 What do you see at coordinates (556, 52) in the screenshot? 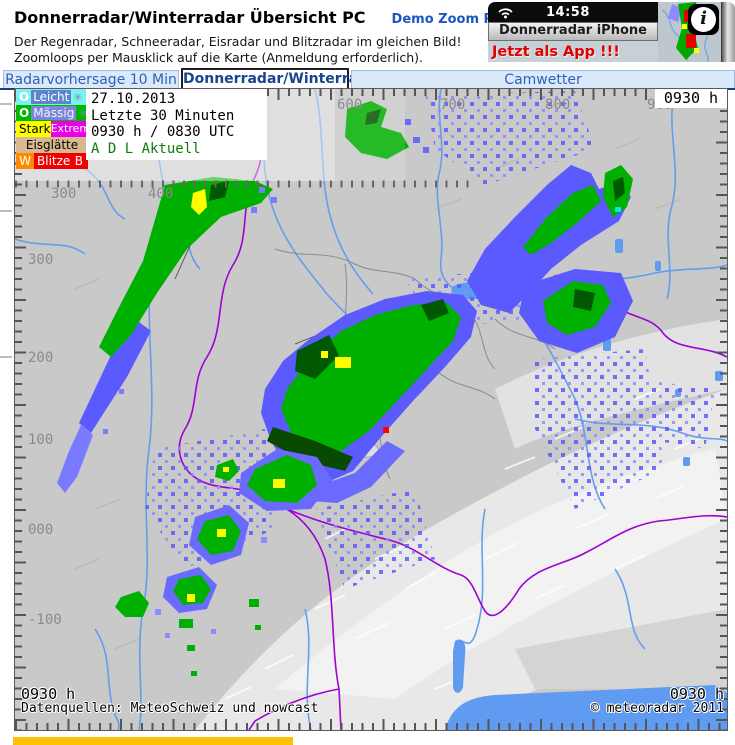
I see `promo-app-link: Jetzt als App !!!` at bounding box center [556, 52].